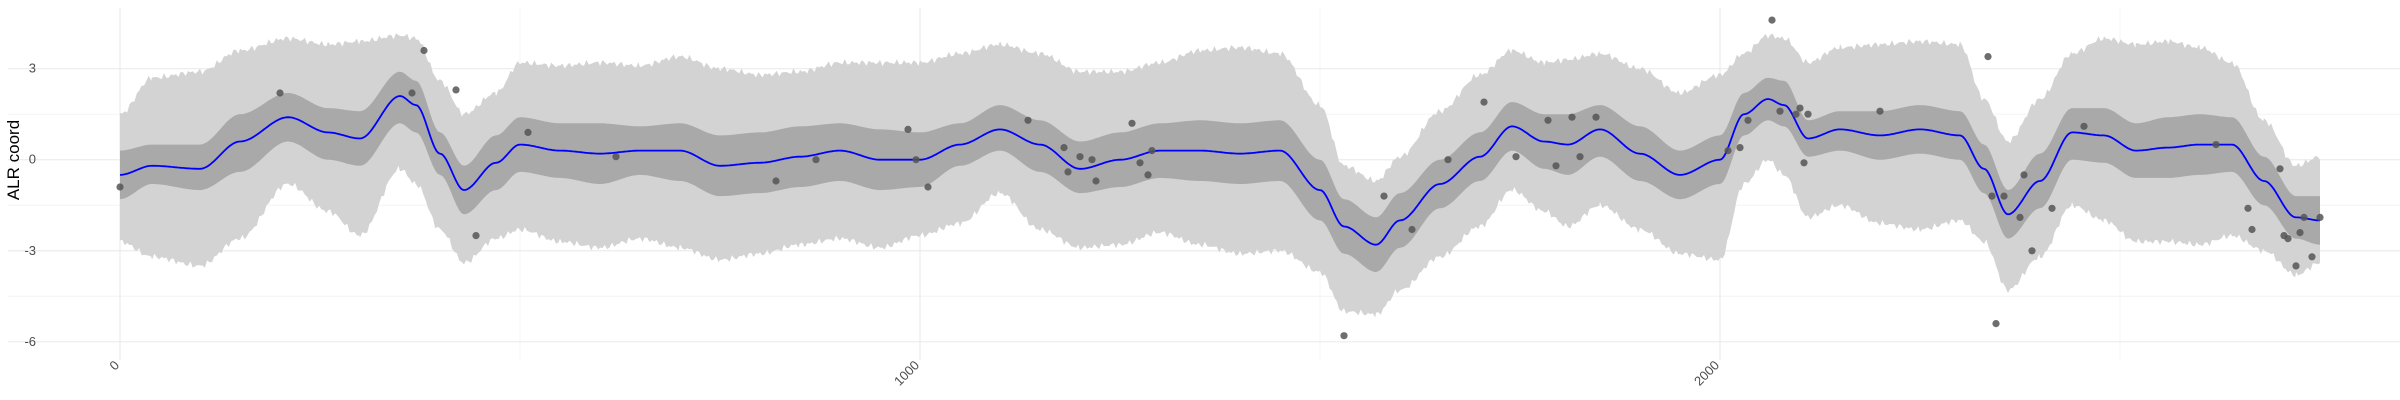 The height and width of the screenshot is (400, 2400). Describe the element at coordinates (1706, 373) in the screenshot. I see `x-tick-label: 2000` at that location.